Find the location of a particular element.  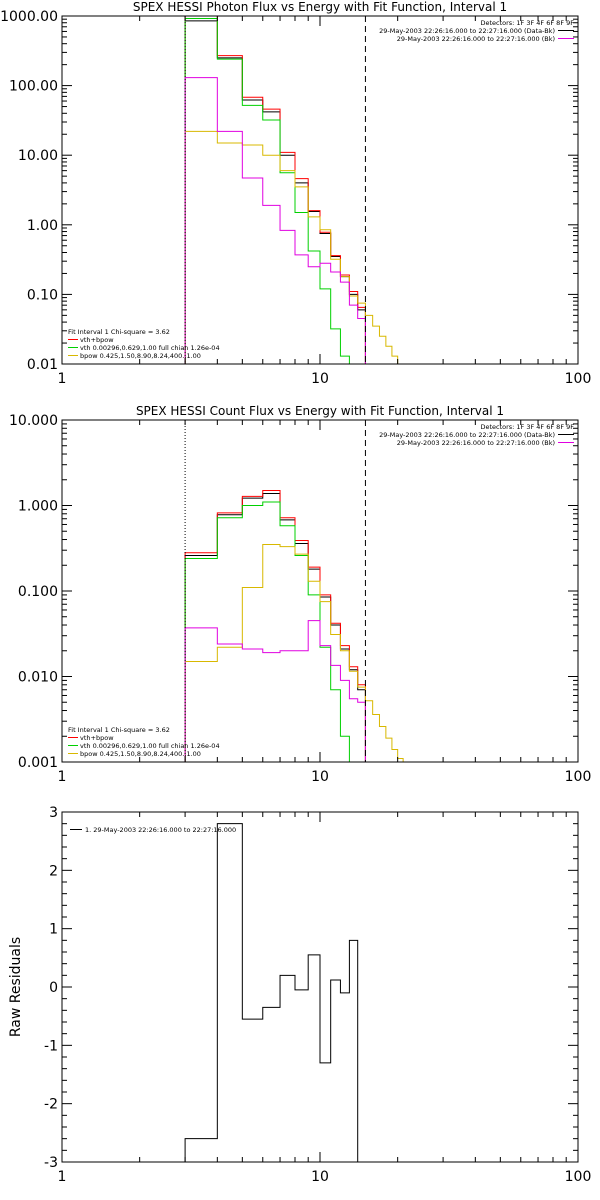

y-tick-label: 0.10 is located at coordinates (42, 295).